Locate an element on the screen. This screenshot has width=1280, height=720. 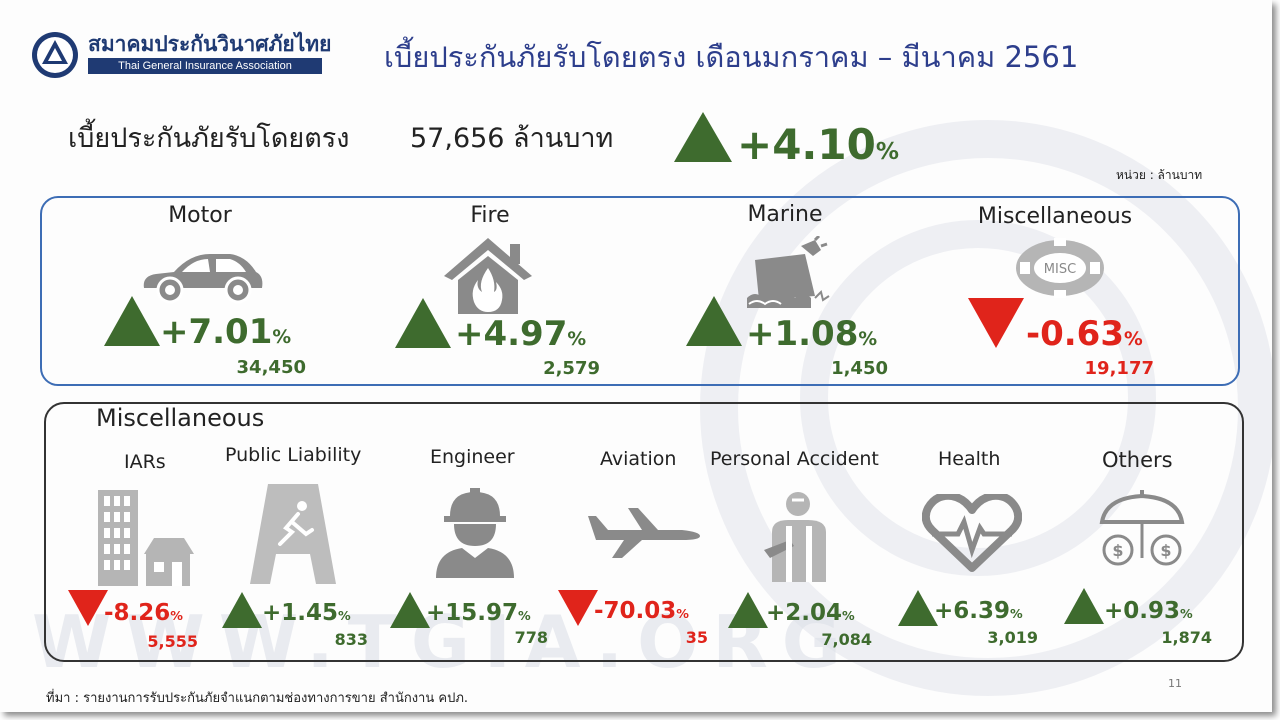
unit-note: หน่วย : ล้านบาท is located at coordinates (1159, 175).